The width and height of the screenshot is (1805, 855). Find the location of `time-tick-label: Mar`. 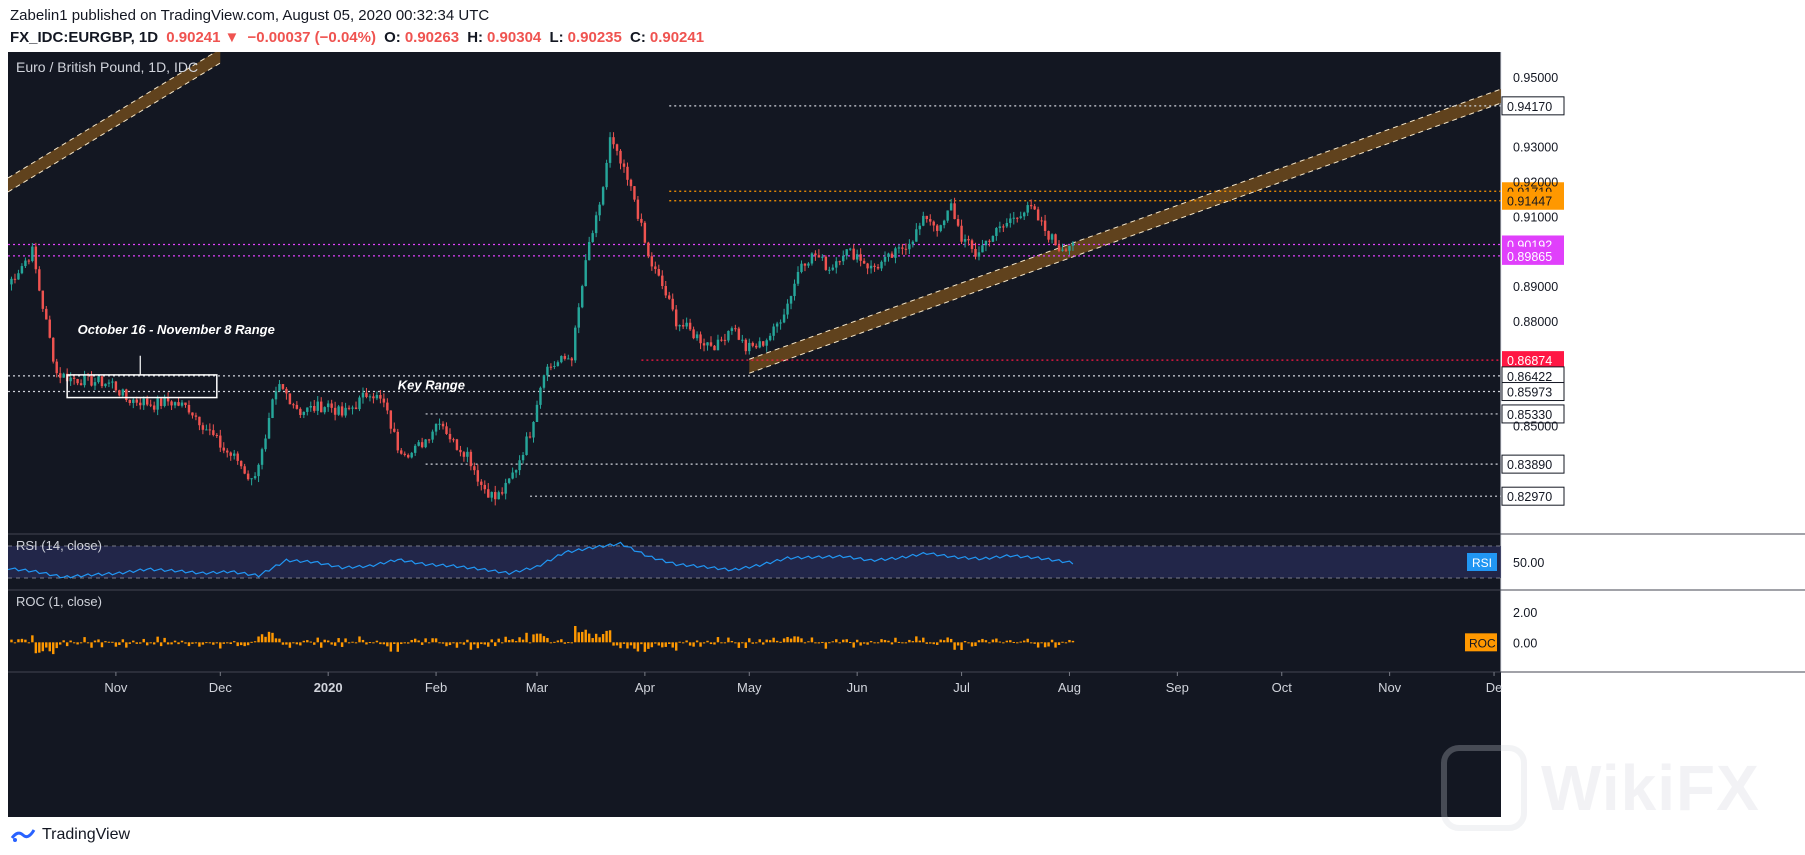

time-tick-label: Mar is located at coordinates (537, 687).